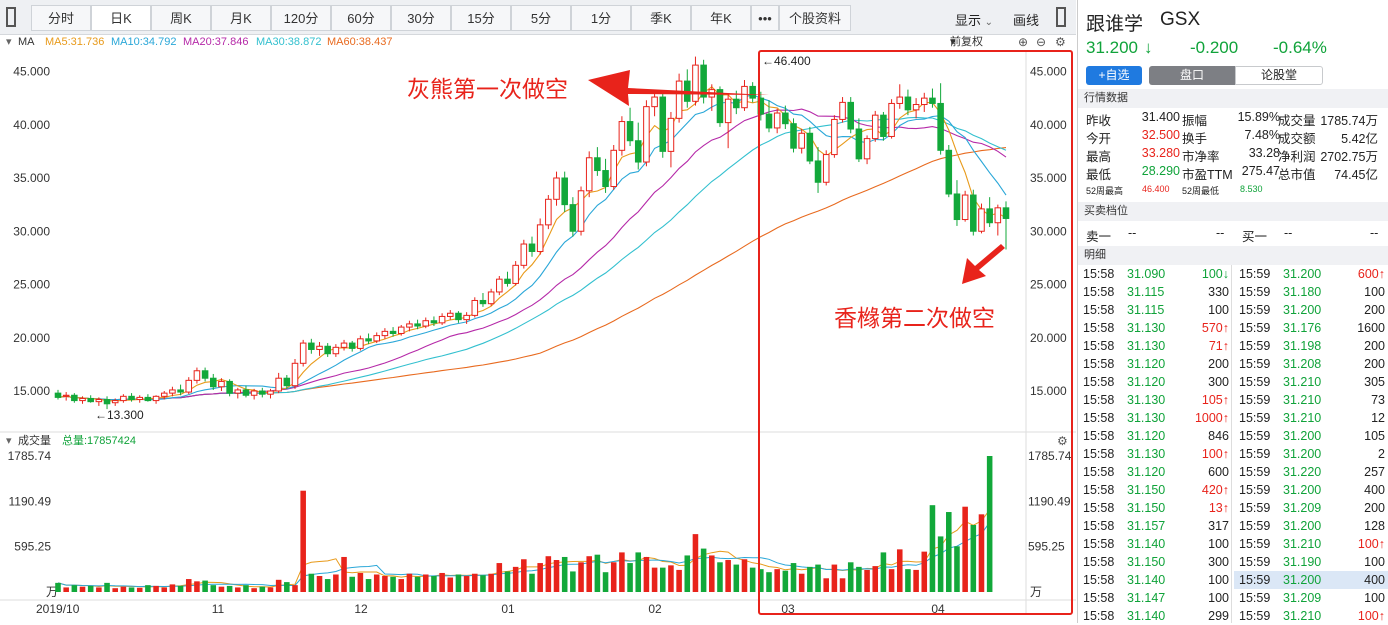 Image resolution: width=1388 pixels, height=625 pixels. Describe the element at coordinates (1374, 310) in the screenshot. I see `trade-volume: 200` at that location.